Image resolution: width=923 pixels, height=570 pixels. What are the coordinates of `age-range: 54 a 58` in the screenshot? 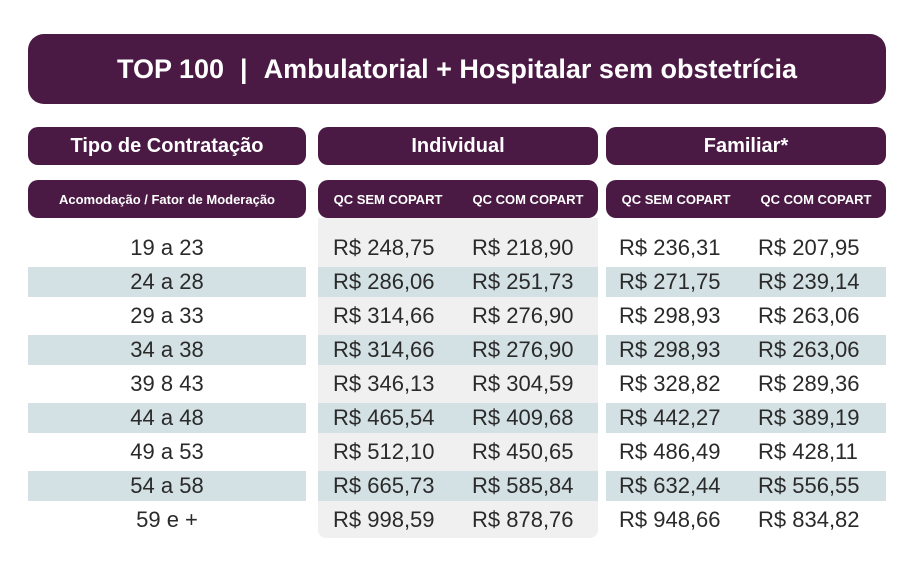 It's located at (167, 485).